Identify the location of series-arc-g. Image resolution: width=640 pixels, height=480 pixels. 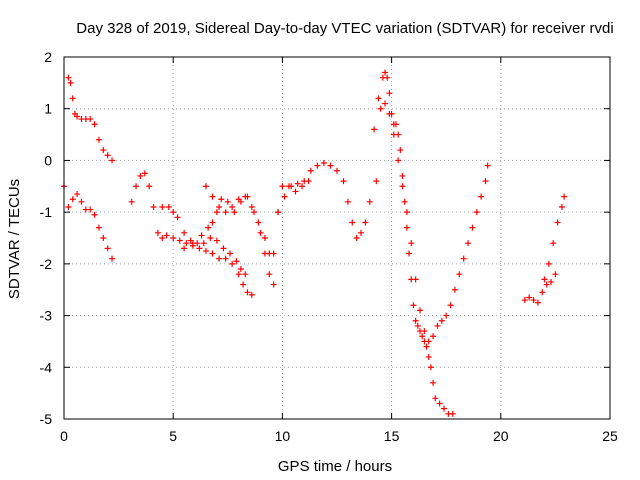
(413, 243).